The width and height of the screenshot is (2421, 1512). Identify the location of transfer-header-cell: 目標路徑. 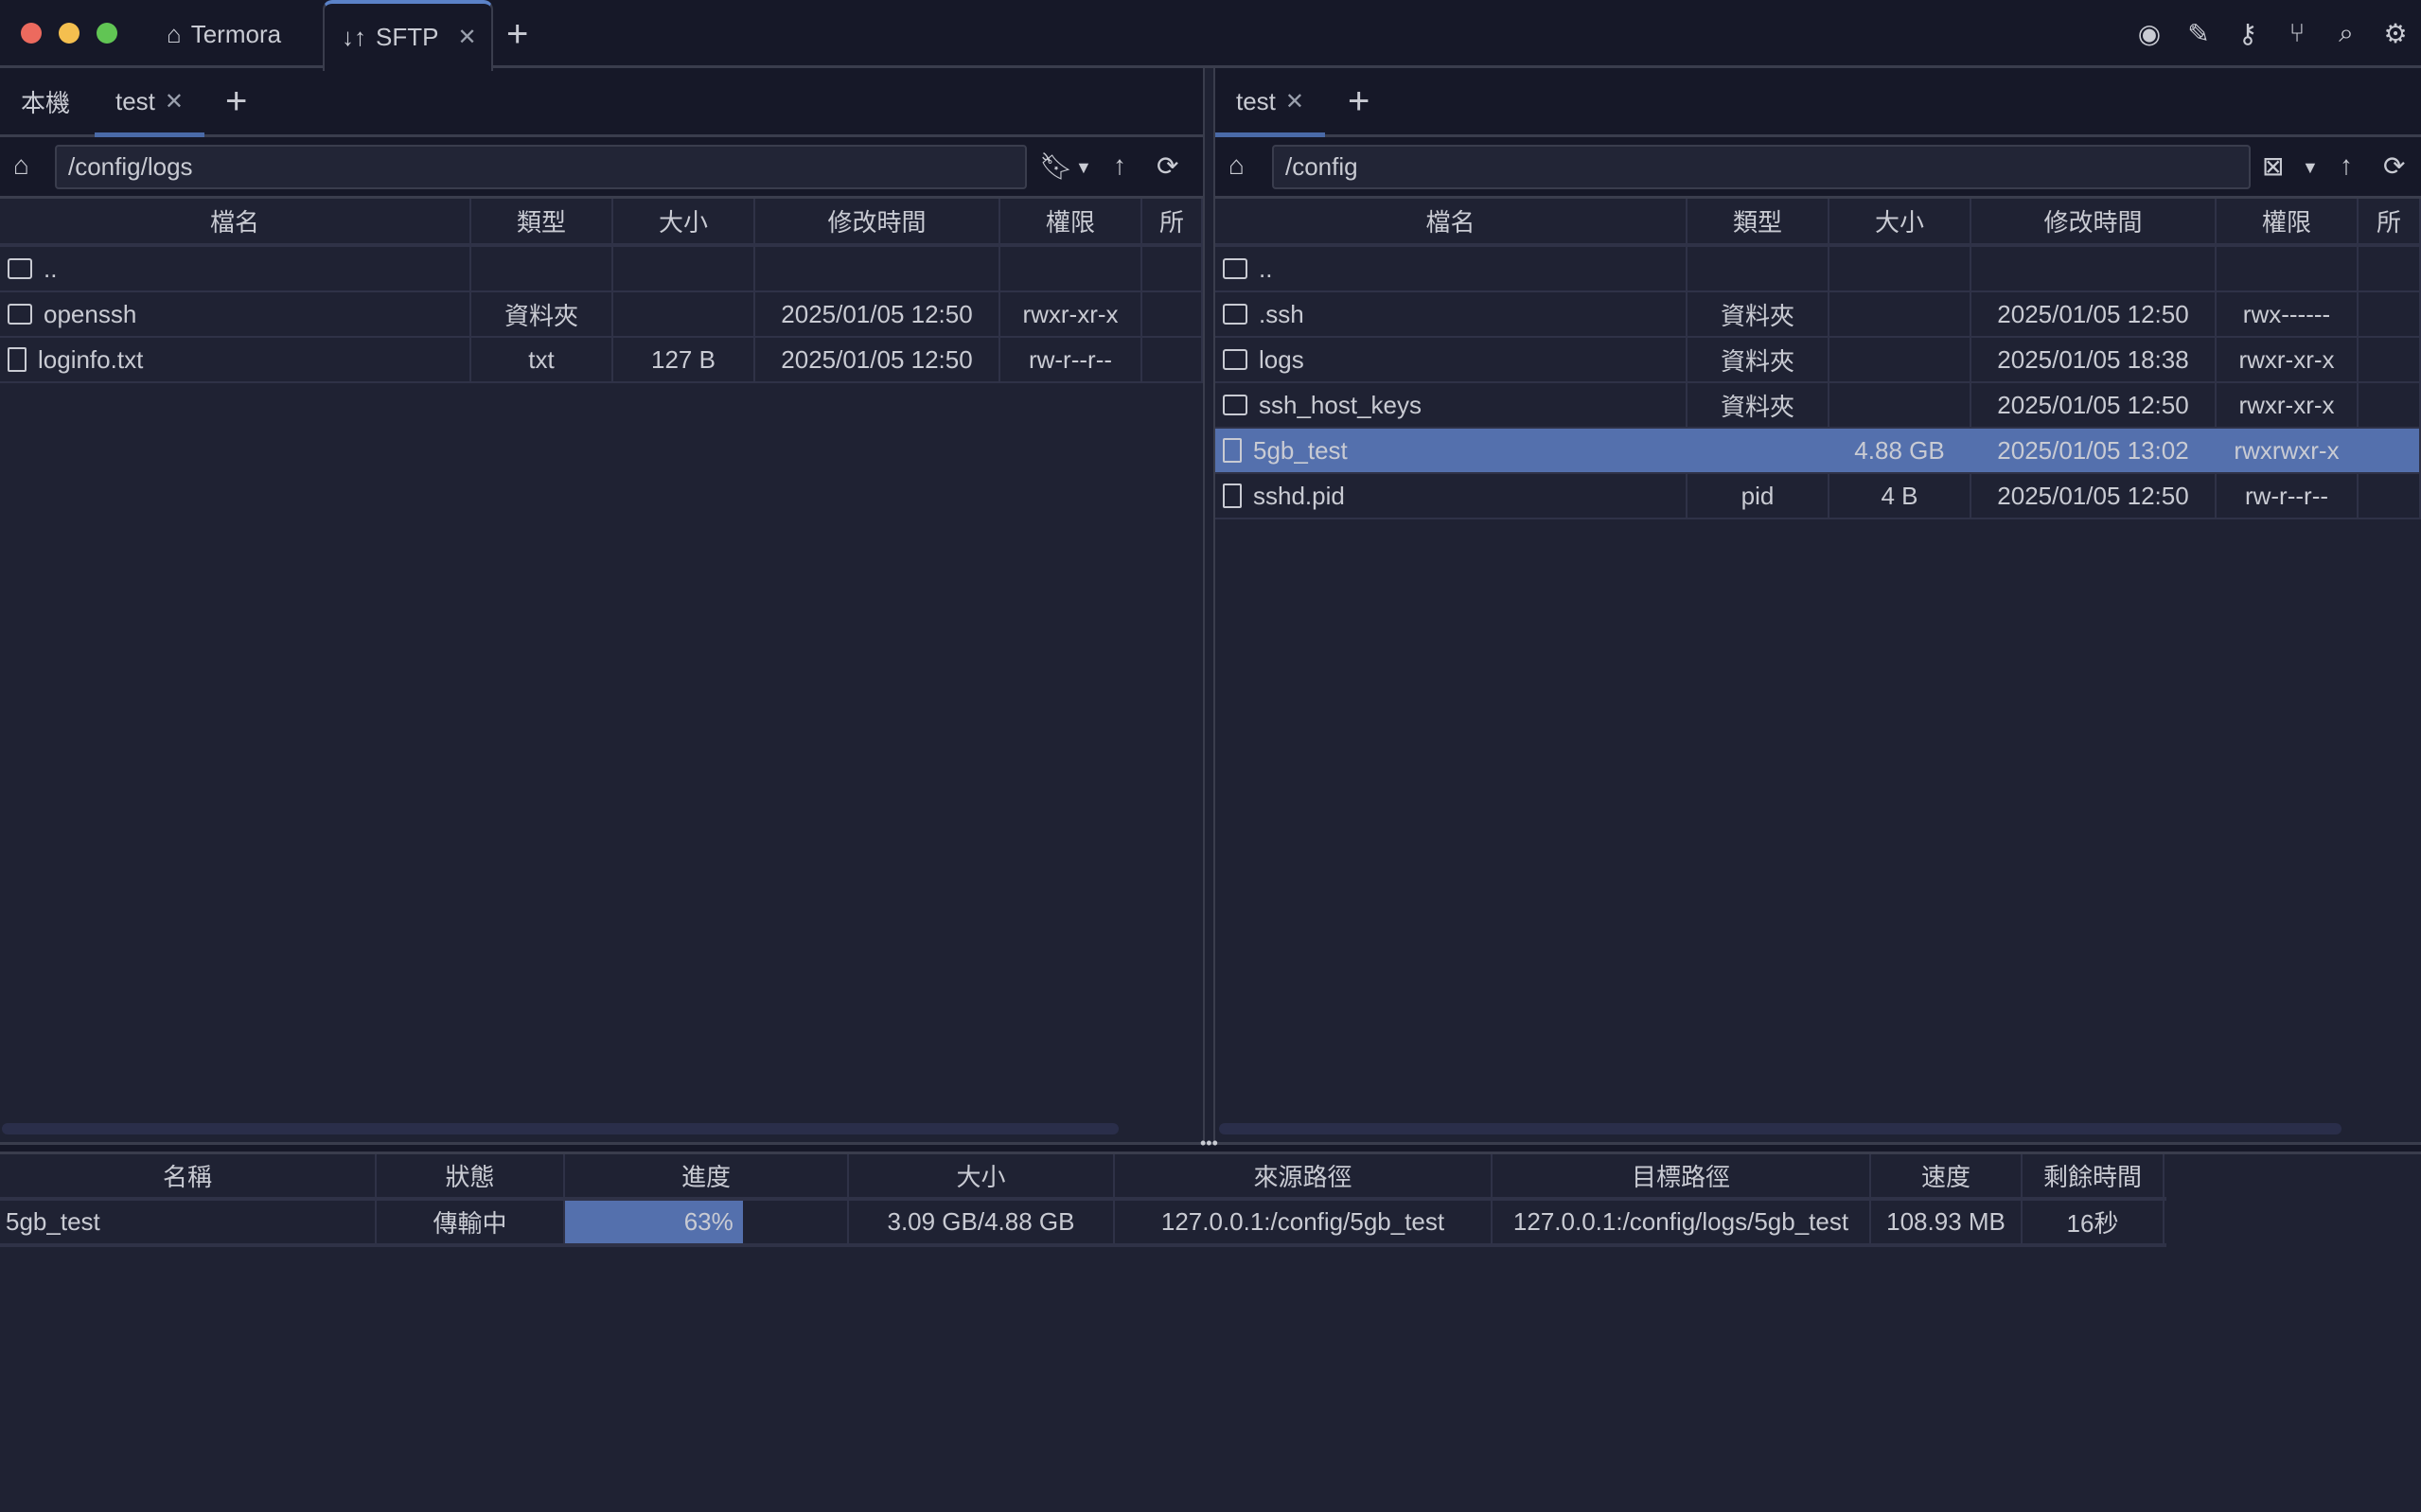
(1682, 1176).